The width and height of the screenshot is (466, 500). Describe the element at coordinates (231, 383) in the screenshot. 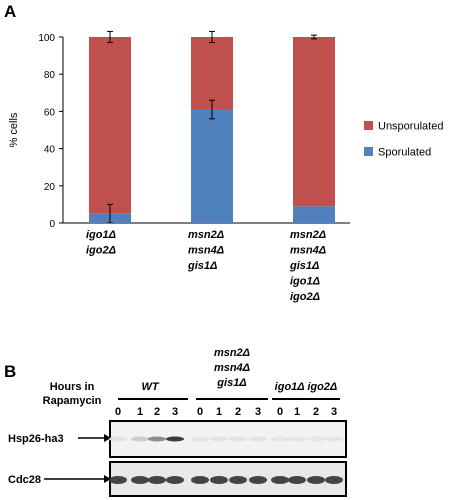

I see `blot-group-label: gis1Δ` at that location.